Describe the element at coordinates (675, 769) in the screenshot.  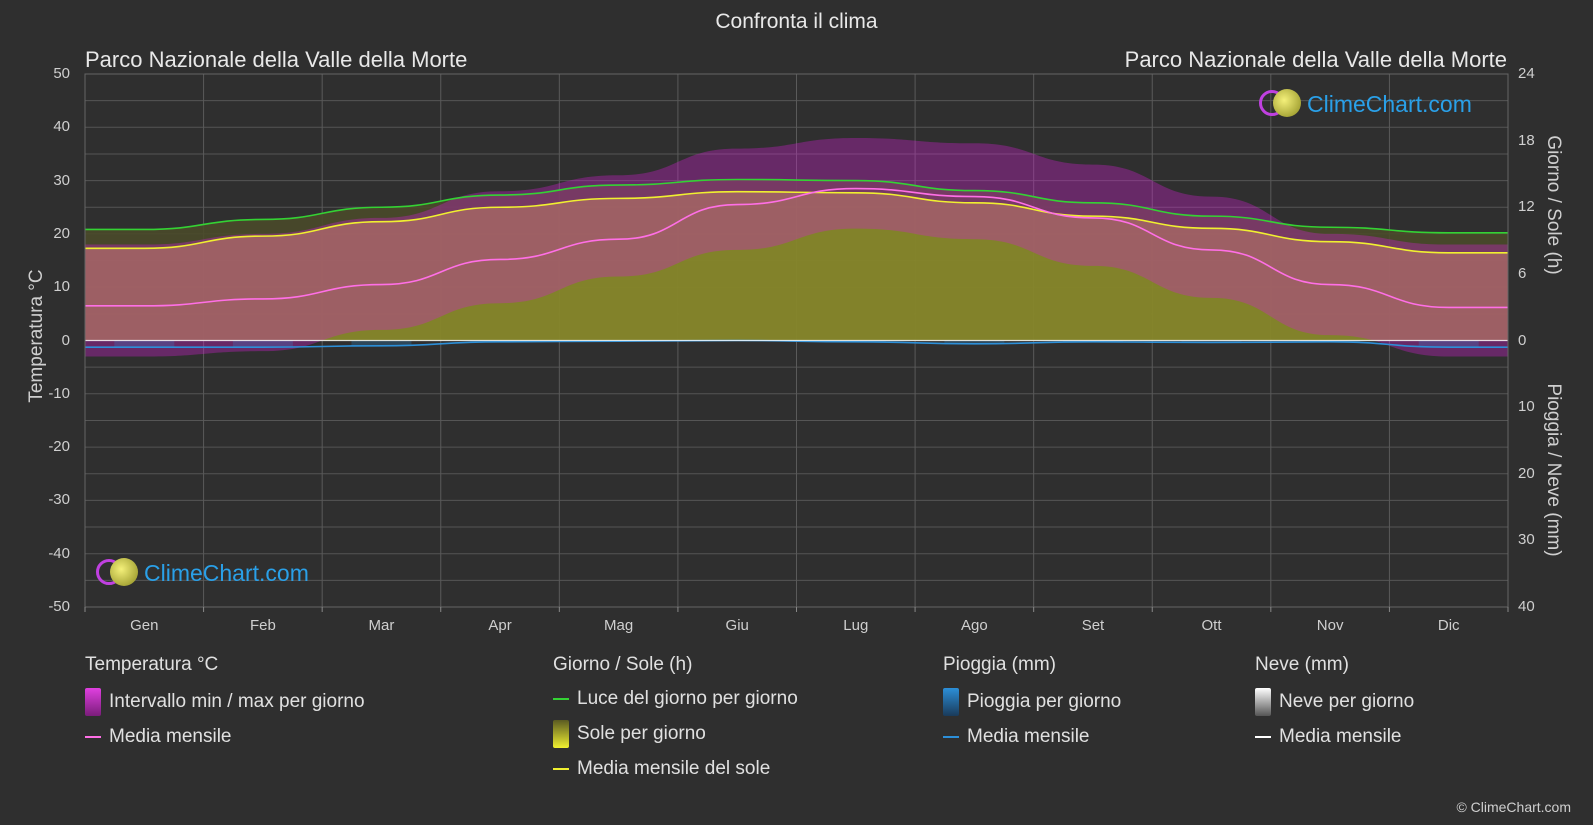
I see `legend-item-sun-mean: Media mensile del sole` at that location.